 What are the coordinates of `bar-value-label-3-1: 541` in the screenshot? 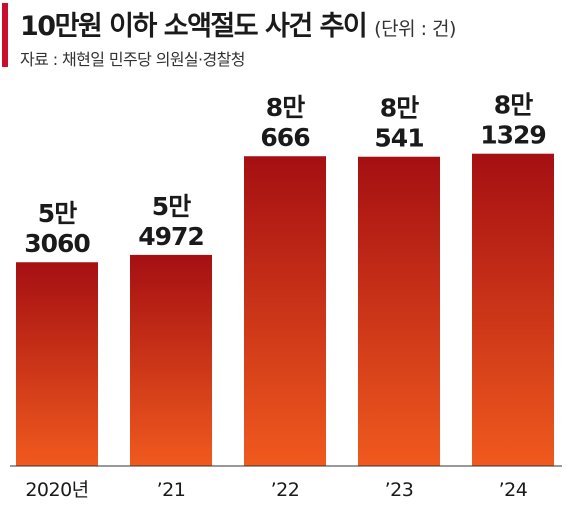 It's located at (398, 138).